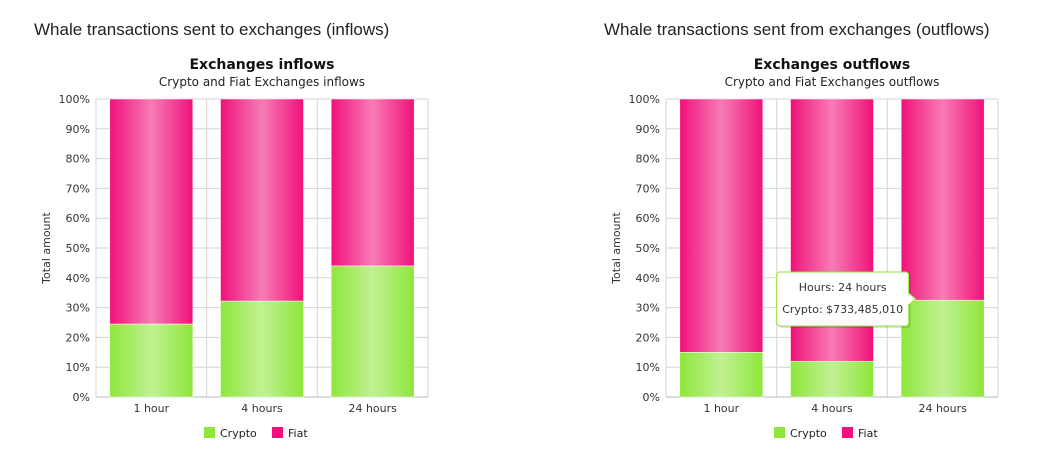  Describe the element at coordinates (843, 287) in the screenshot. I see `tooltip-line-1: Hours: 24 hours` at that location.